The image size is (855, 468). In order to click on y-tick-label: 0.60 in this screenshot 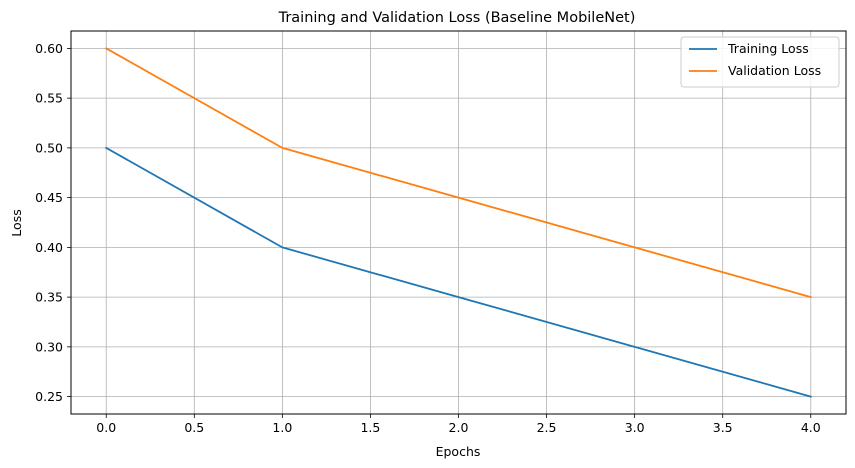, I will do `click(49, 48)`.